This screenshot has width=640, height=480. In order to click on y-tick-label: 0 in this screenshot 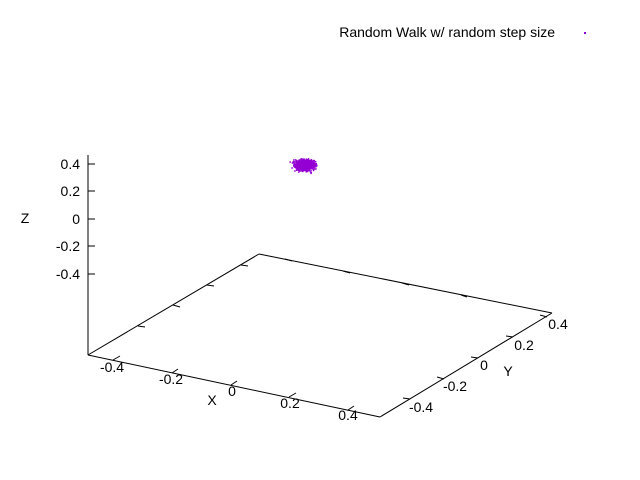, I will do `click(484, 365)`.